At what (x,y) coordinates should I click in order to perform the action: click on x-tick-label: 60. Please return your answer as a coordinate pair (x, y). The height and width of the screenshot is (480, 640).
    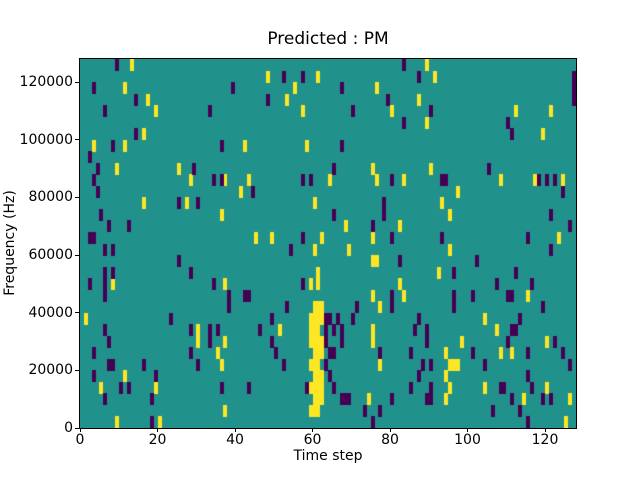
    Looking at the image, I should click on (312, 440).